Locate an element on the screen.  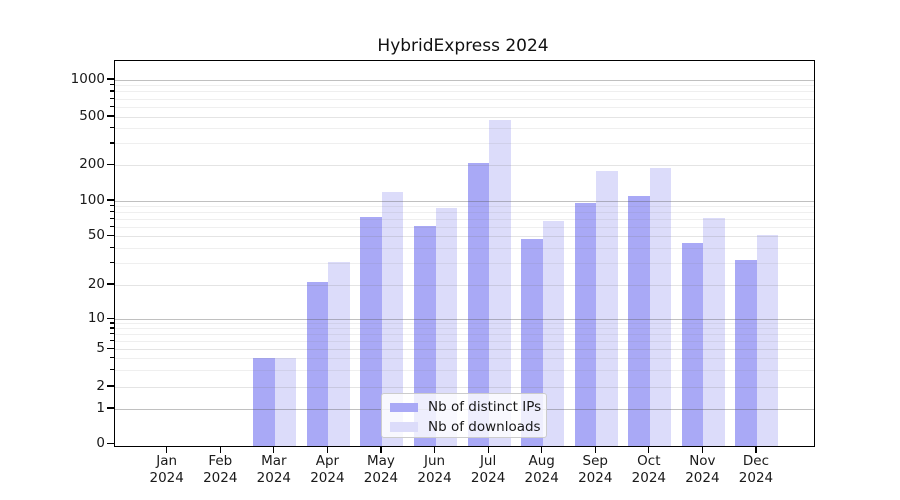
legend-label-downloads: Nb of downloads is located at coordinates (484, 426).